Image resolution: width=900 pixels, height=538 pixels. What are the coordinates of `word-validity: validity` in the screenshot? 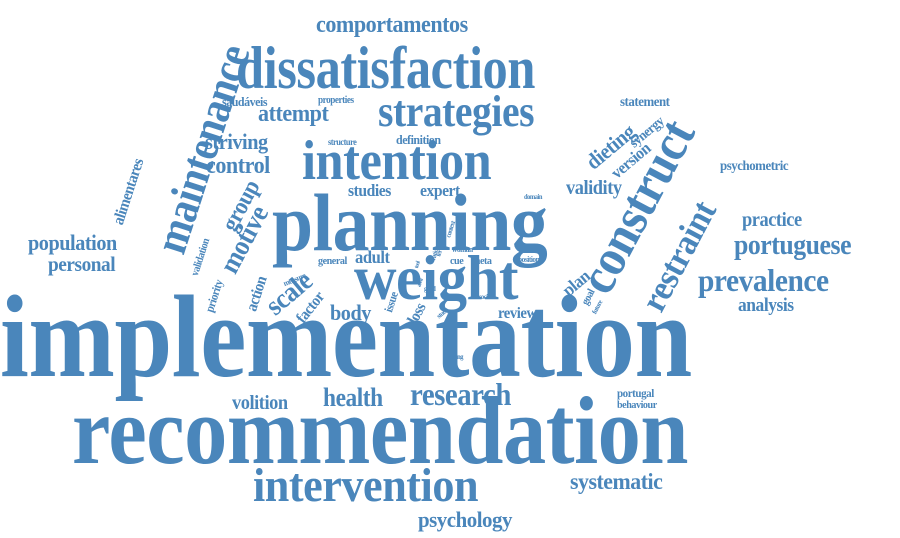 It's located at (594, 188).